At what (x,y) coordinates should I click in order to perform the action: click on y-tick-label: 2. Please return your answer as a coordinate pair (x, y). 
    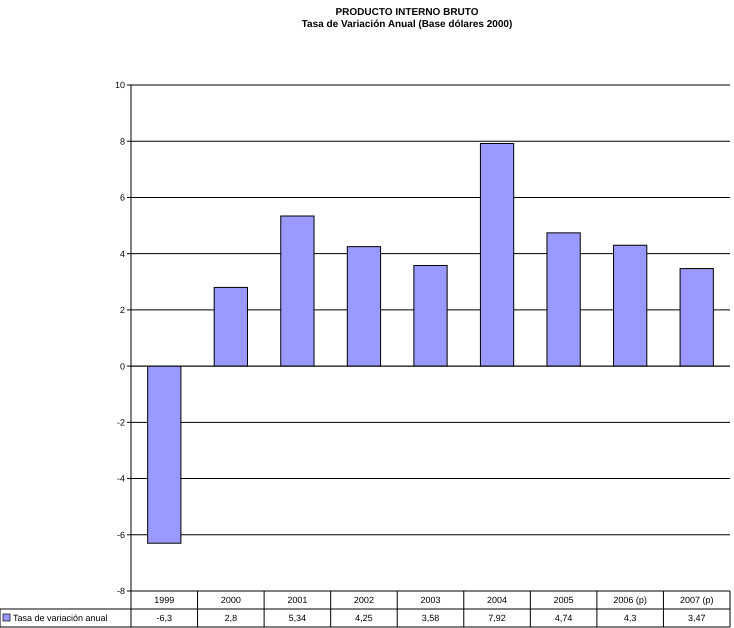
    Looking at the image, I should click on (122, 310).